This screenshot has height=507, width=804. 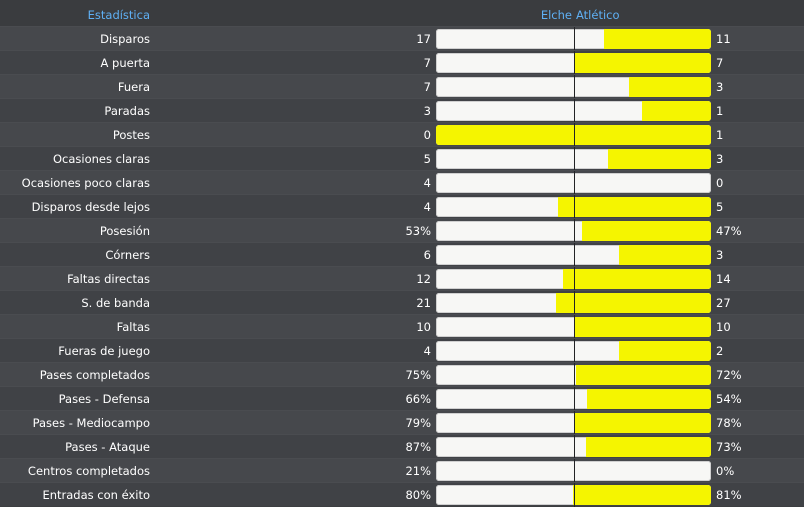 What do you see at coordinates (418, 471) in the screenshot?
I see `home-value: 21%` at bounding box center [418, 471].